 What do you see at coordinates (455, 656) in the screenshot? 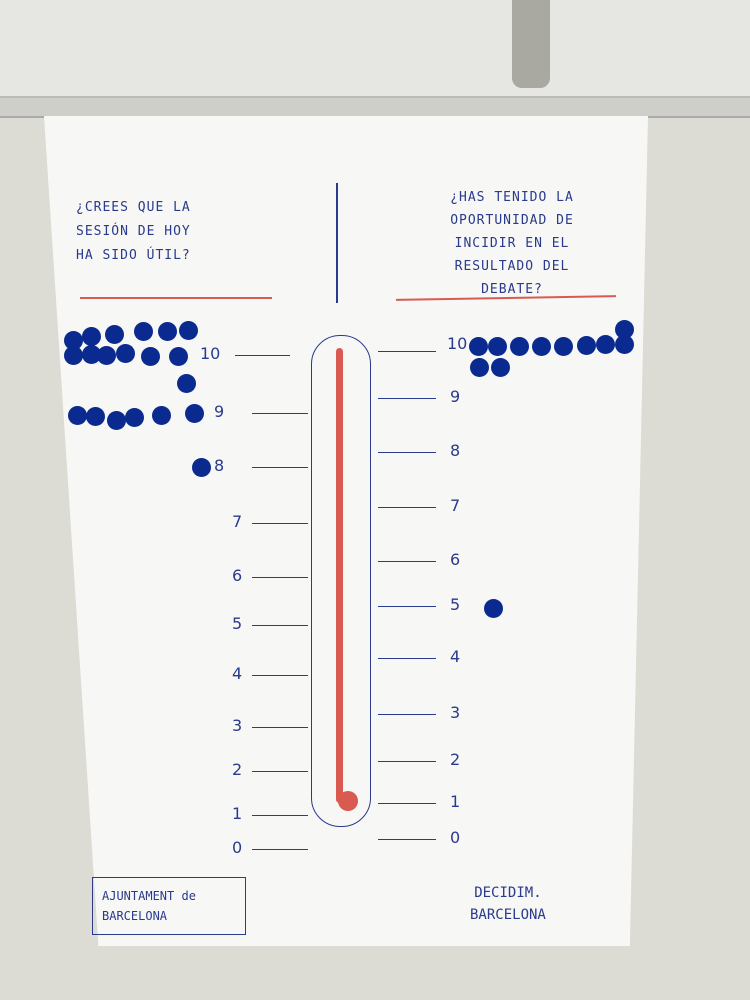
I see `right-scale-label: 4` at bounding box center [455, 656].